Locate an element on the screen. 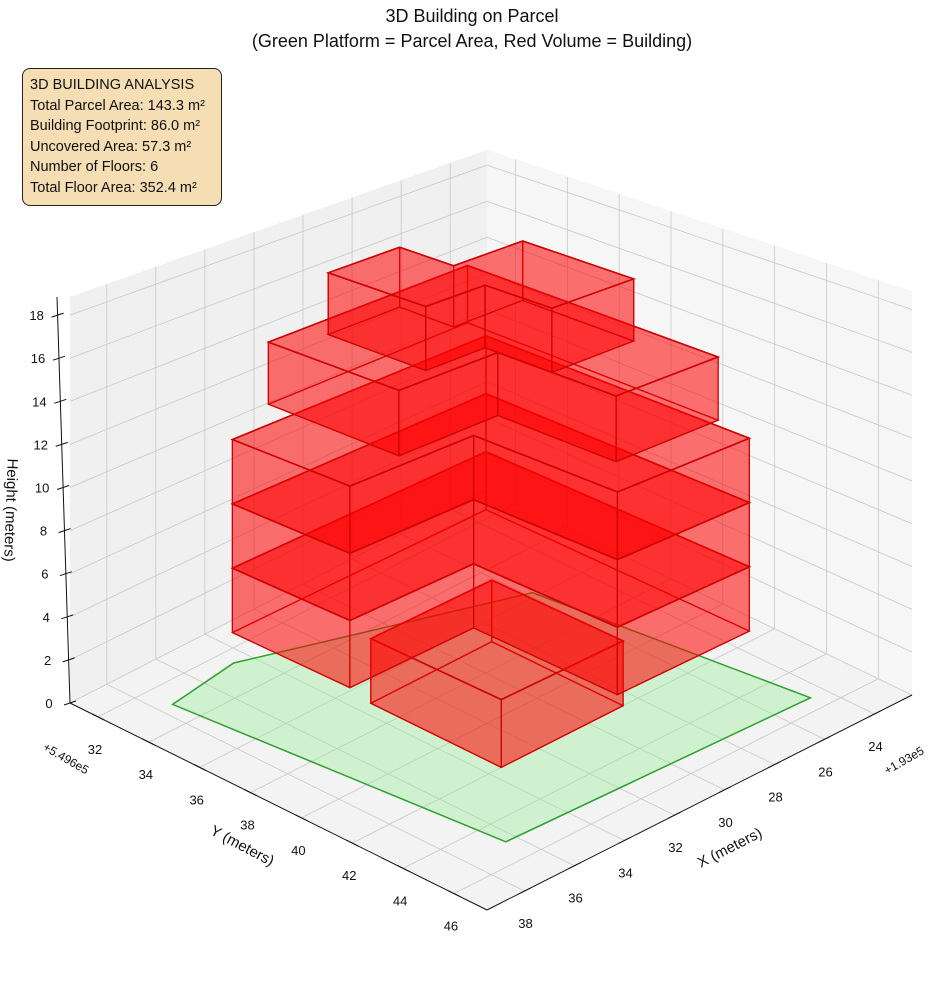  y-tick-label: 36 is located at coordinates (196, 799).